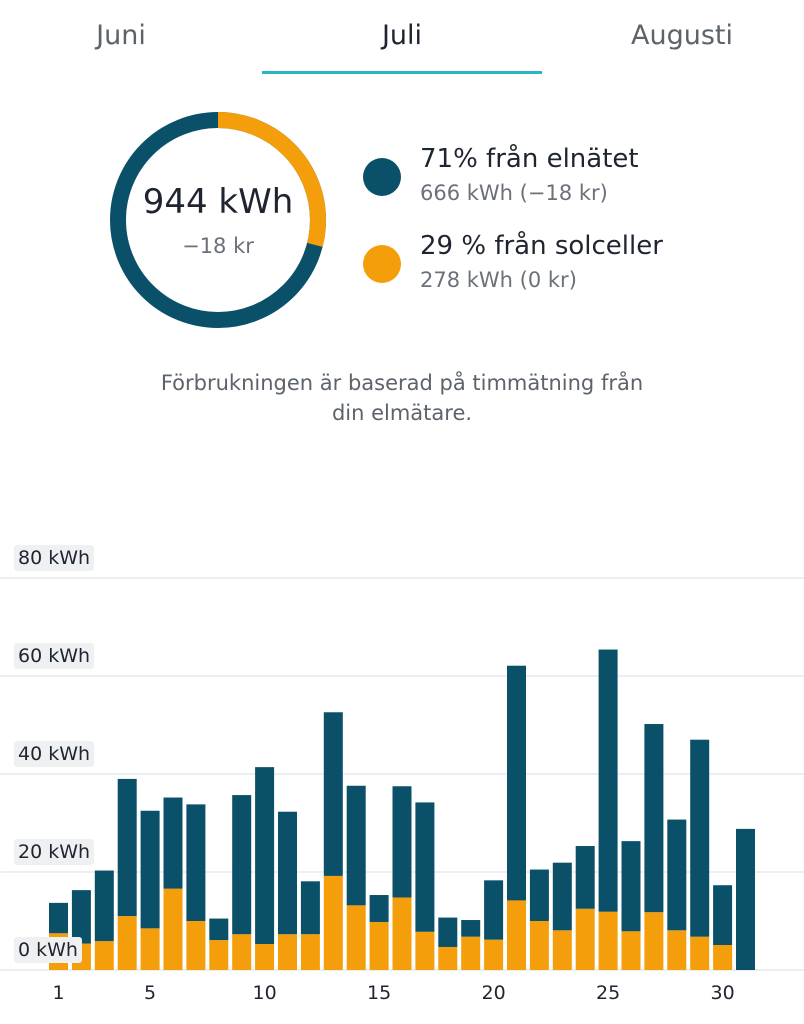 The height and width of the screenshot is (1024, 804). Describe the element at coordinates (498, 280) in the screenshot. I see `solar-legend-detail: 278 kWh (0 kr)` at that location.